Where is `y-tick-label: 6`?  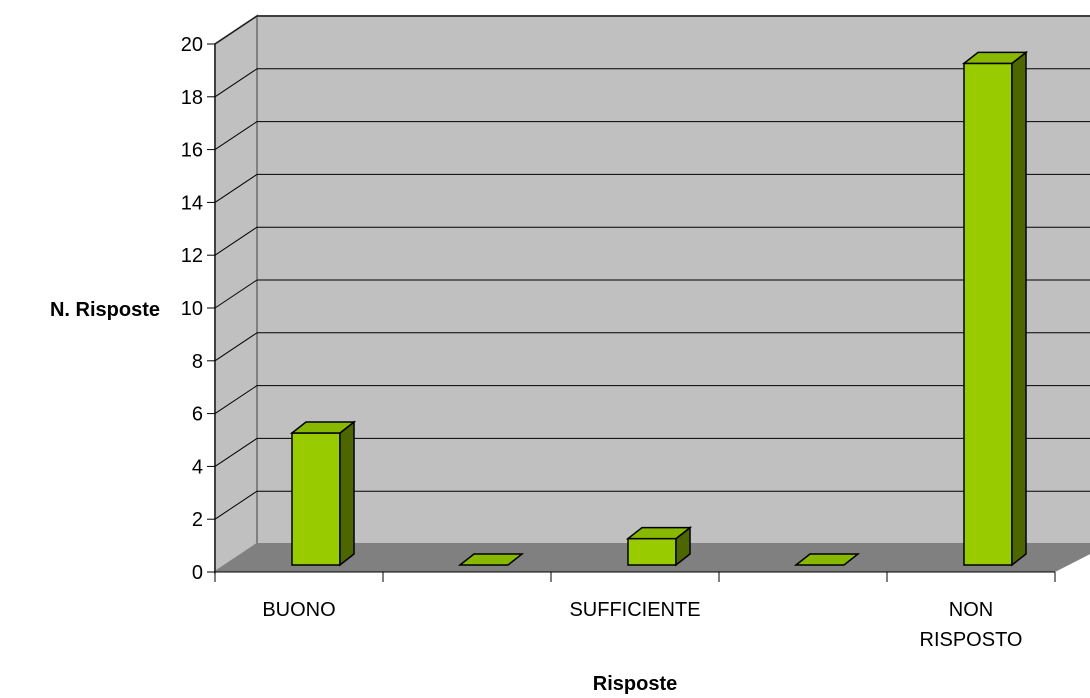
y-tick-label: 6 is located at coordinates (197, 415).